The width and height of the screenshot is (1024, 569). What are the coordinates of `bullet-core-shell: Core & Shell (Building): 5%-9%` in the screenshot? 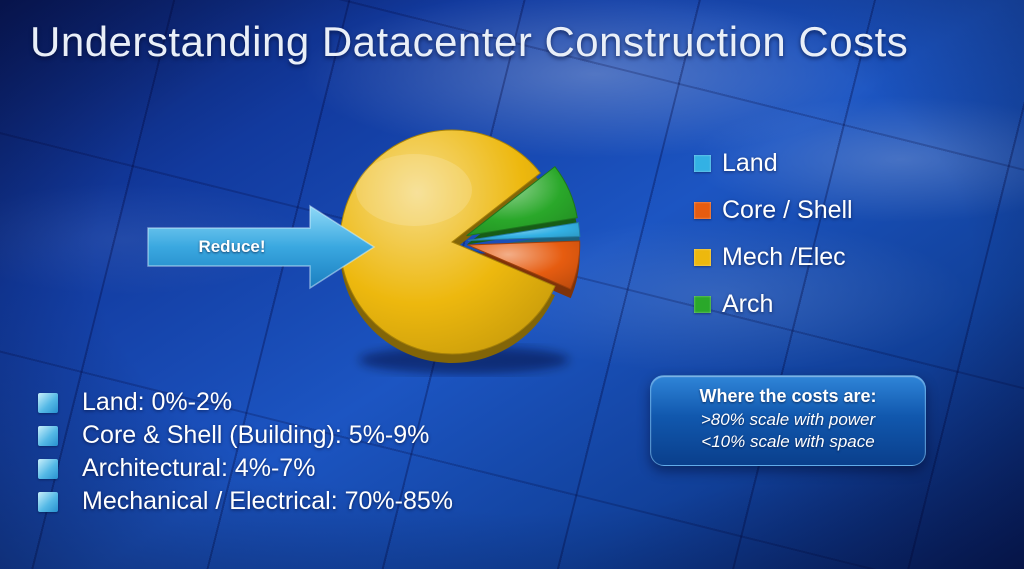 It's located at (245, 435).